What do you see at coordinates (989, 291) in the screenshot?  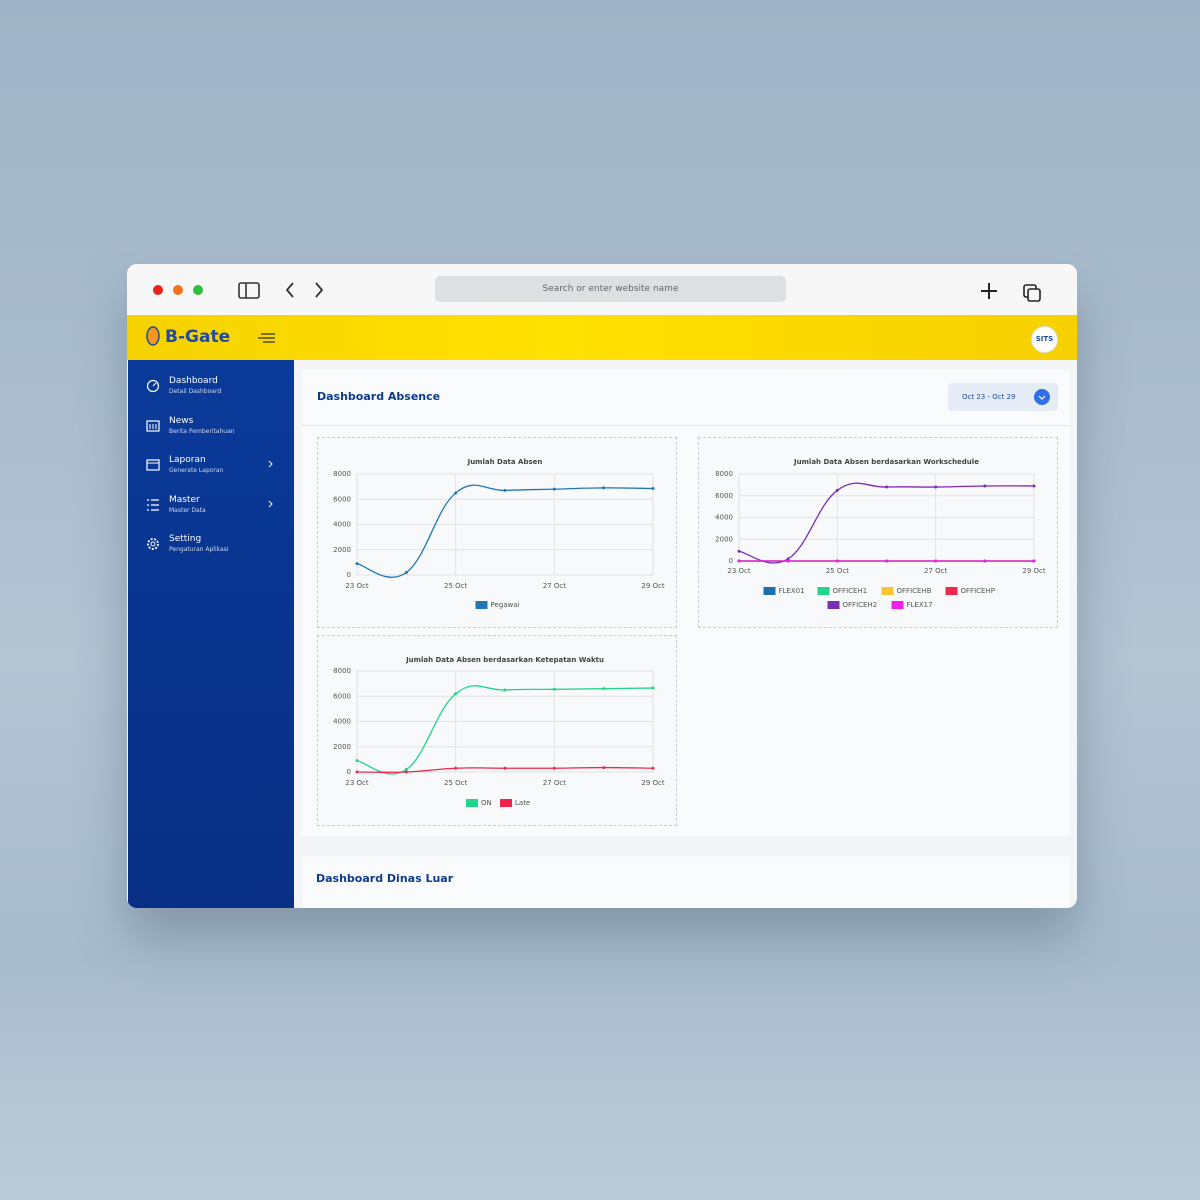 I see `new-tab-button` at bounding box center [989, 291].